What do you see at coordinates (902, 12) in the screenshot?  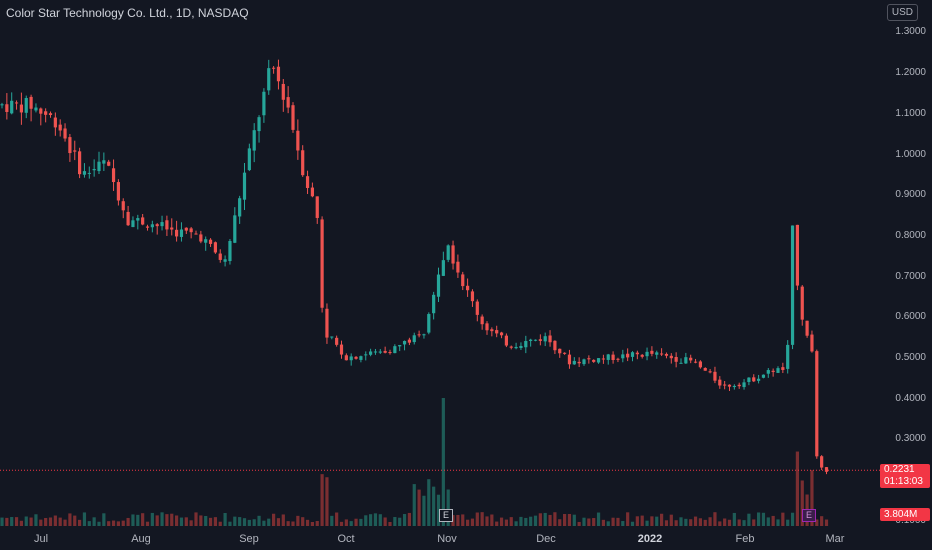 I see `currency-badge: USD` at bounding box center [902, 12].